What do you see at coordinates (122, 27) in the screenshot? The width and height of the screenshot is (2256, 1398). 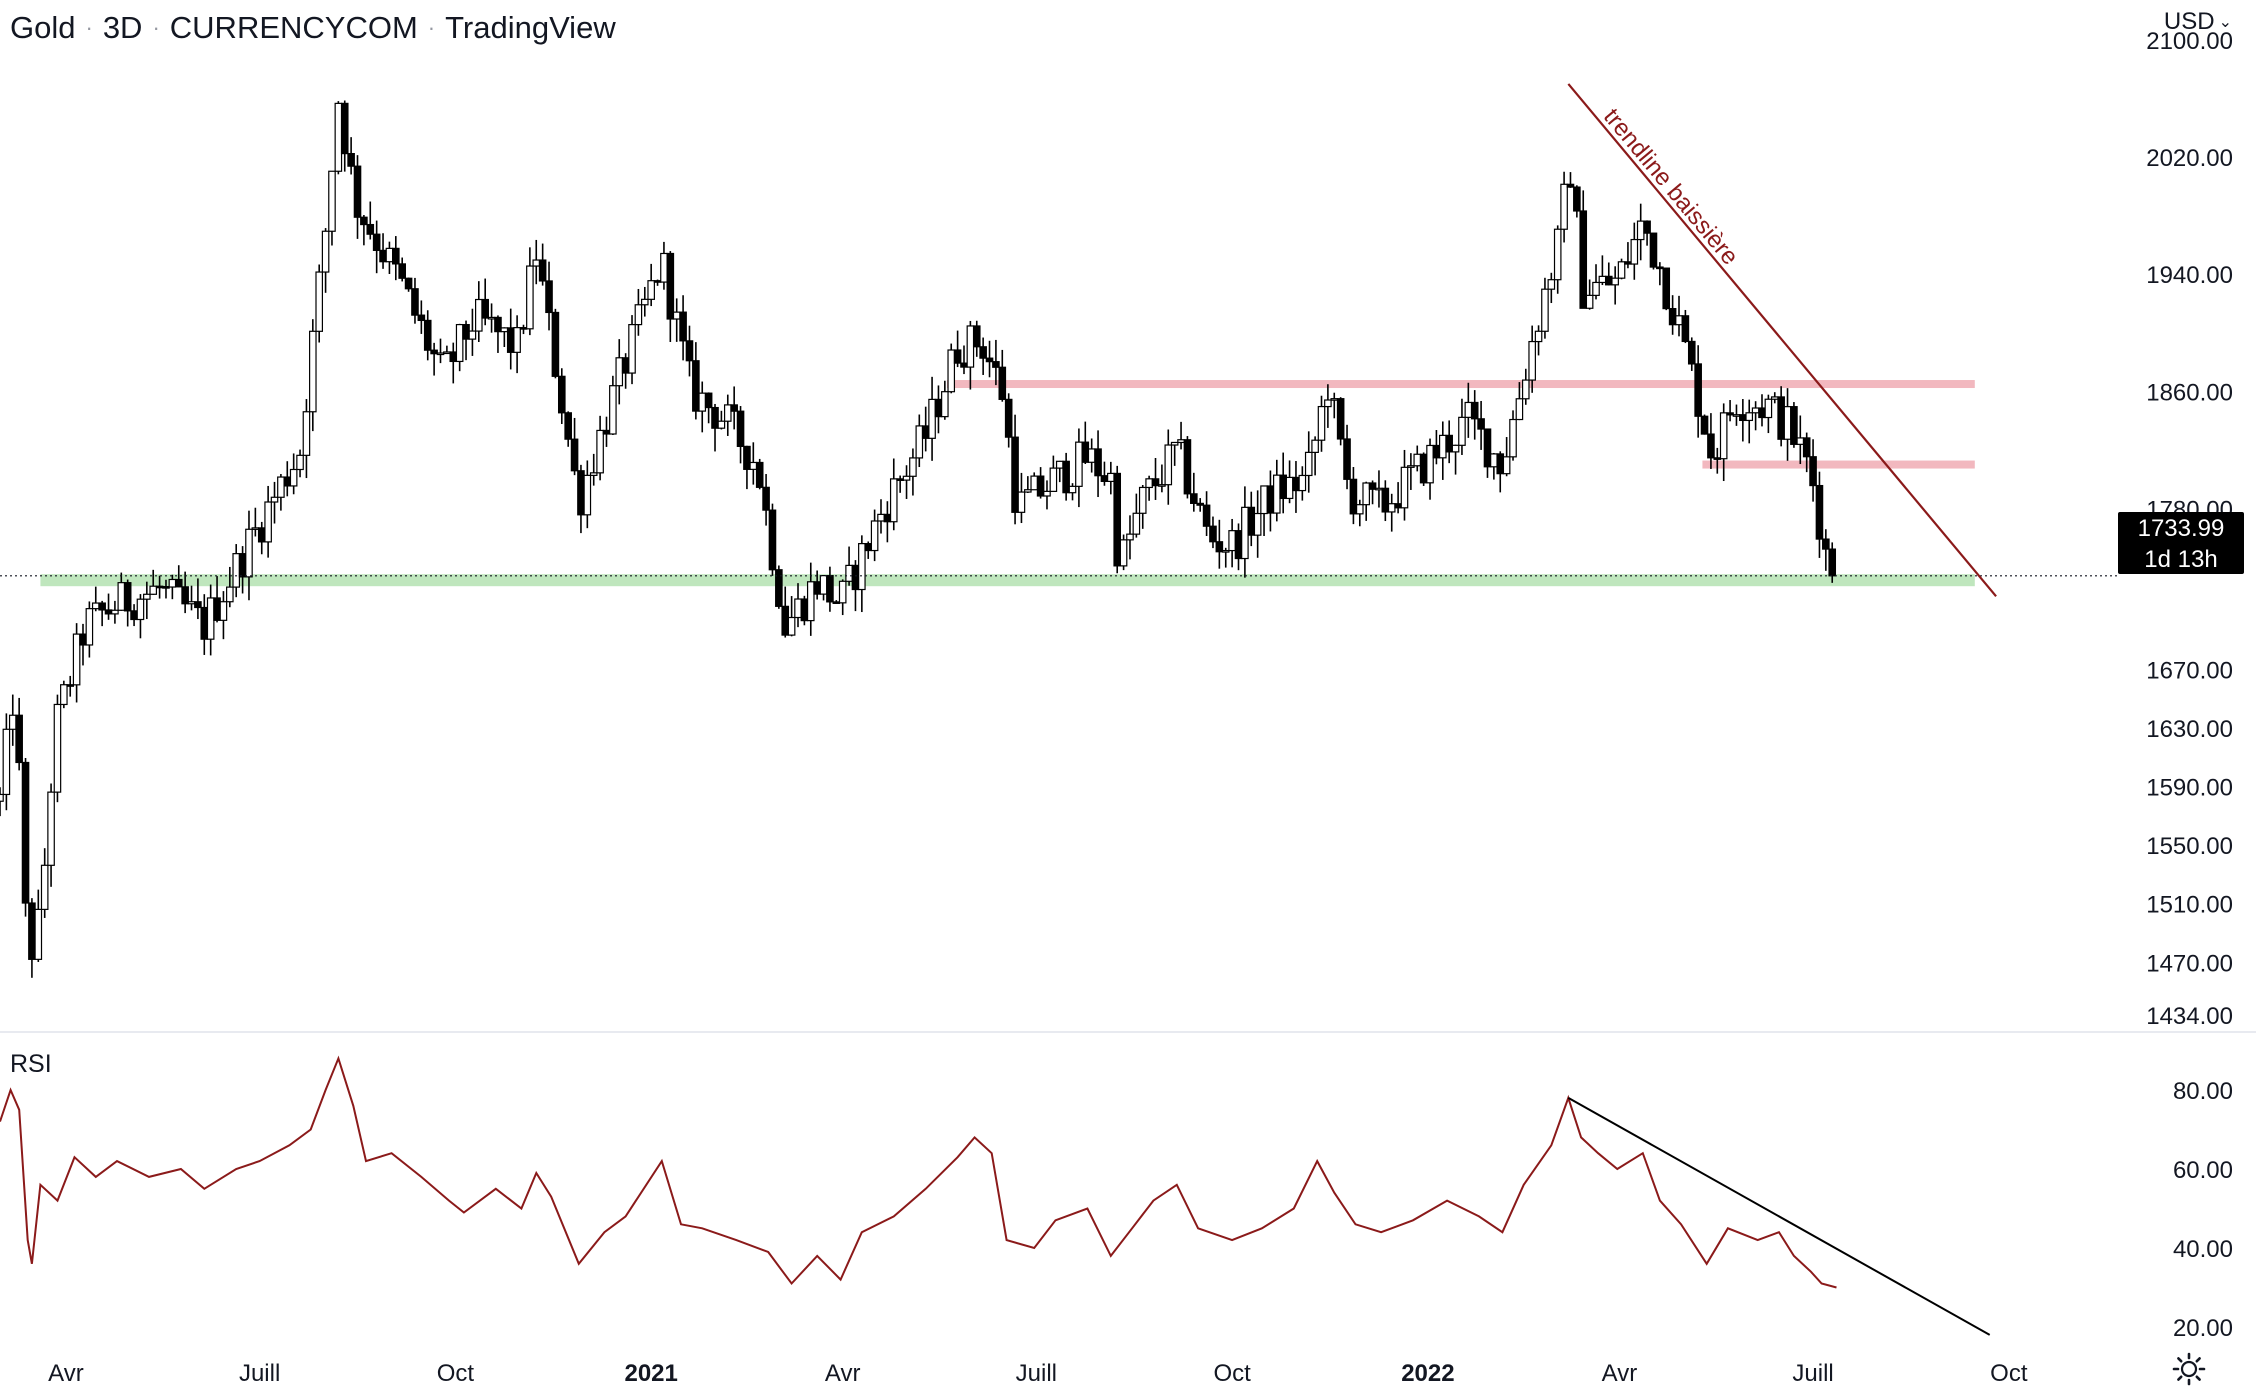 I see `interval-label: 3D` at bounding box center [122, 27].